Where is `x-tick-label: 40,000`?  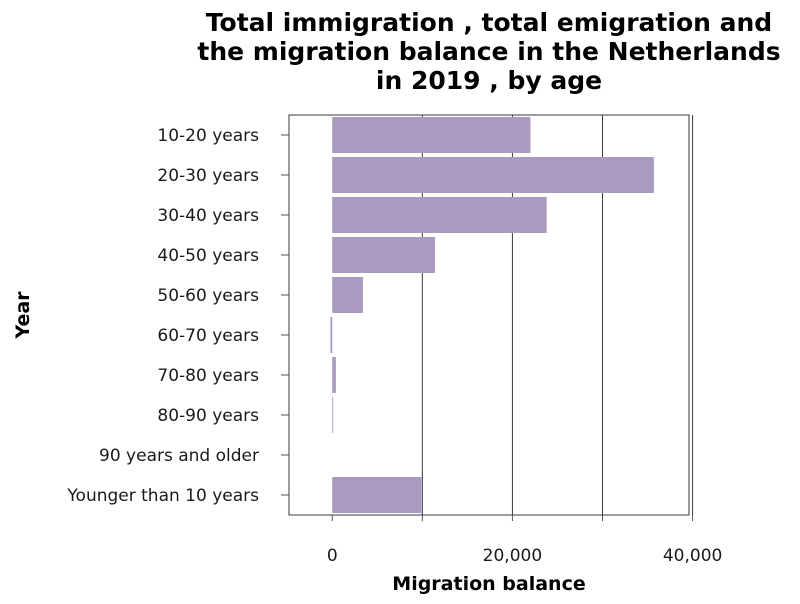
x-tick-label: 40,000 is located at coordinates (692, 556).